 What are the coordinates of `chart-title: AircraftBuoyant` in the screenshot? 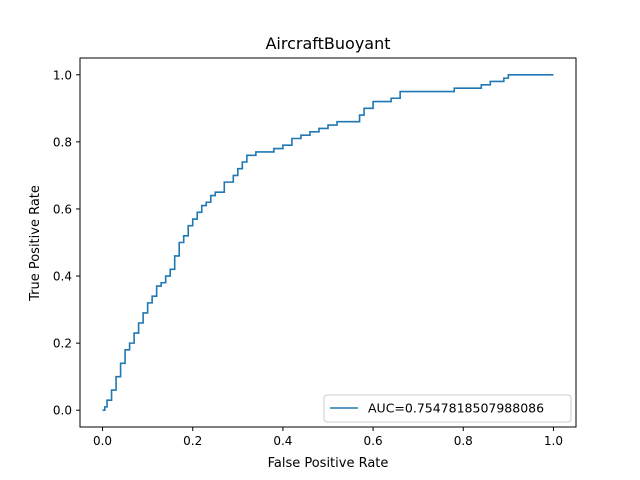 It's located at (327, 43).